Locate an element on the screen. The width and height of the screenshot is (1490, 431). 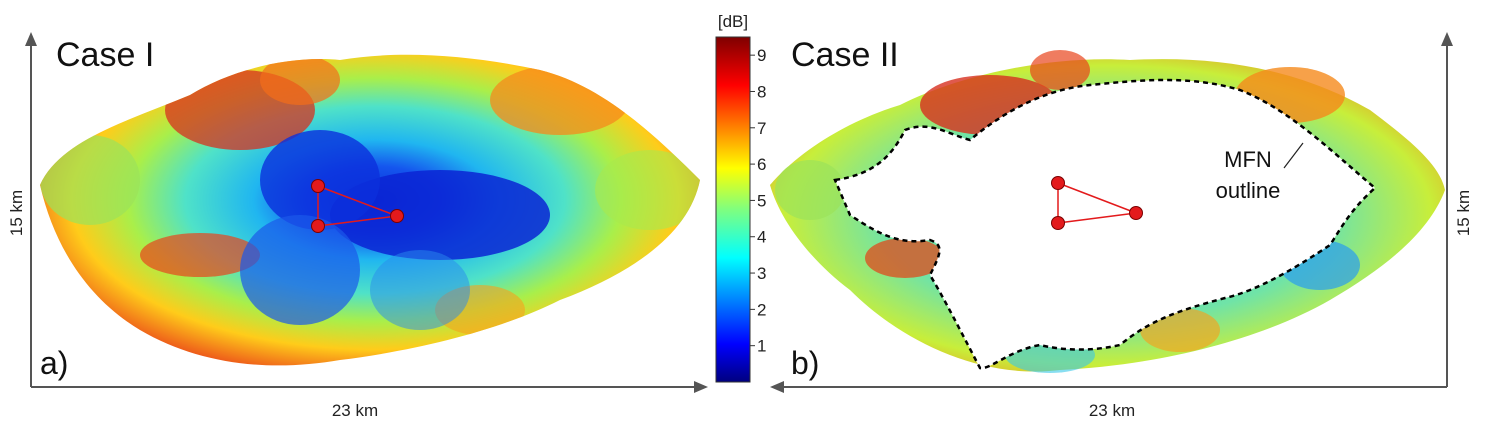
x-dimension-label-b: 23 km is located at coordinates (1112, 410).